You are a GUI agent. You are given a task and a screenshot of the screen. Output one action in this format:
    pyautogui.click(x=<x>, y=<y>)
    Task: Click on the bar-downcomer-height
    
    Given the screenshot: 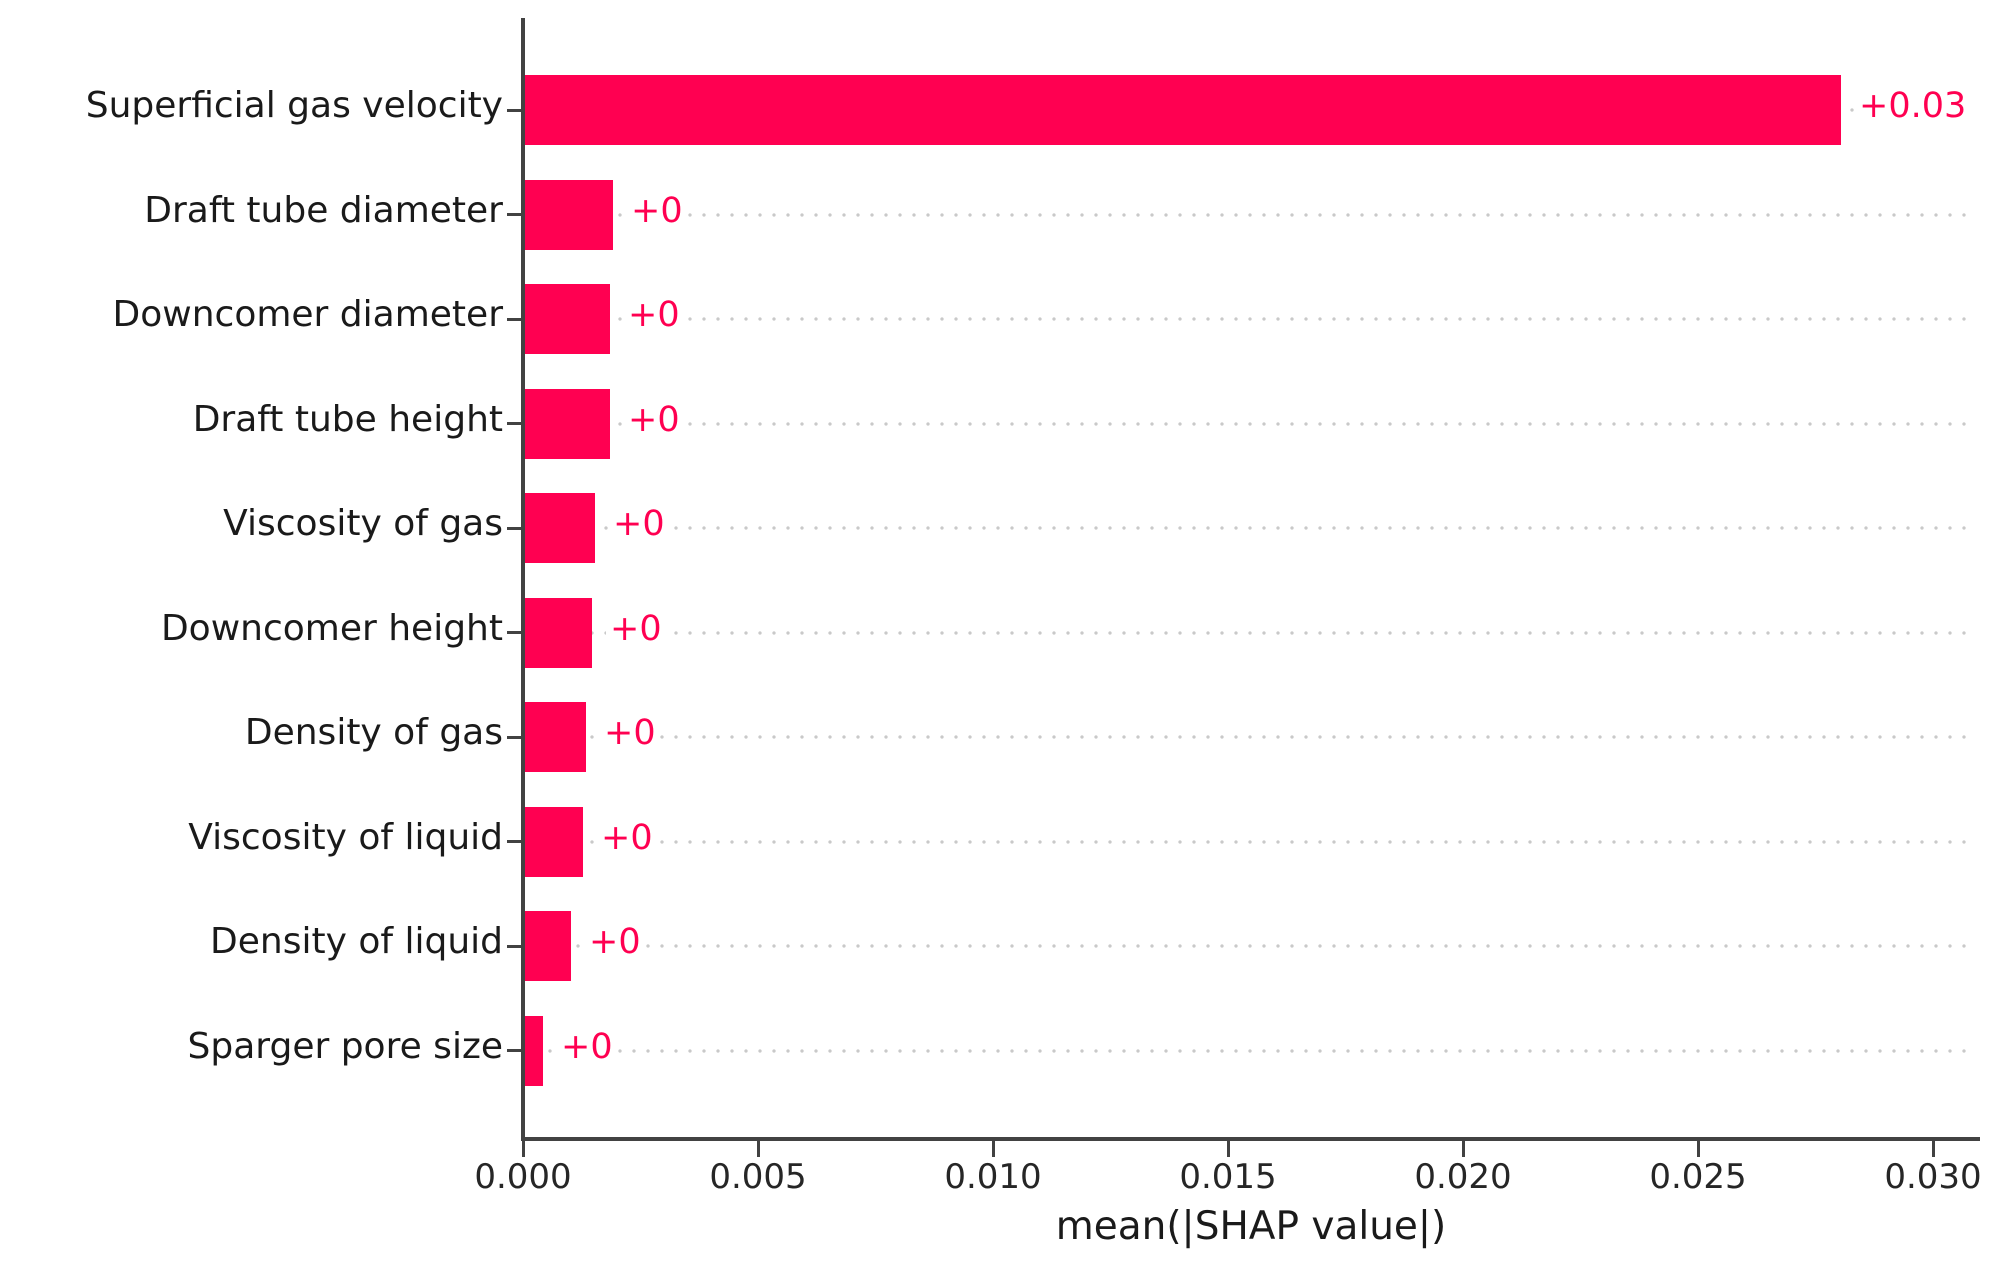 What is the action you would take?
    pyautogui.click(x=558, y=632)
    